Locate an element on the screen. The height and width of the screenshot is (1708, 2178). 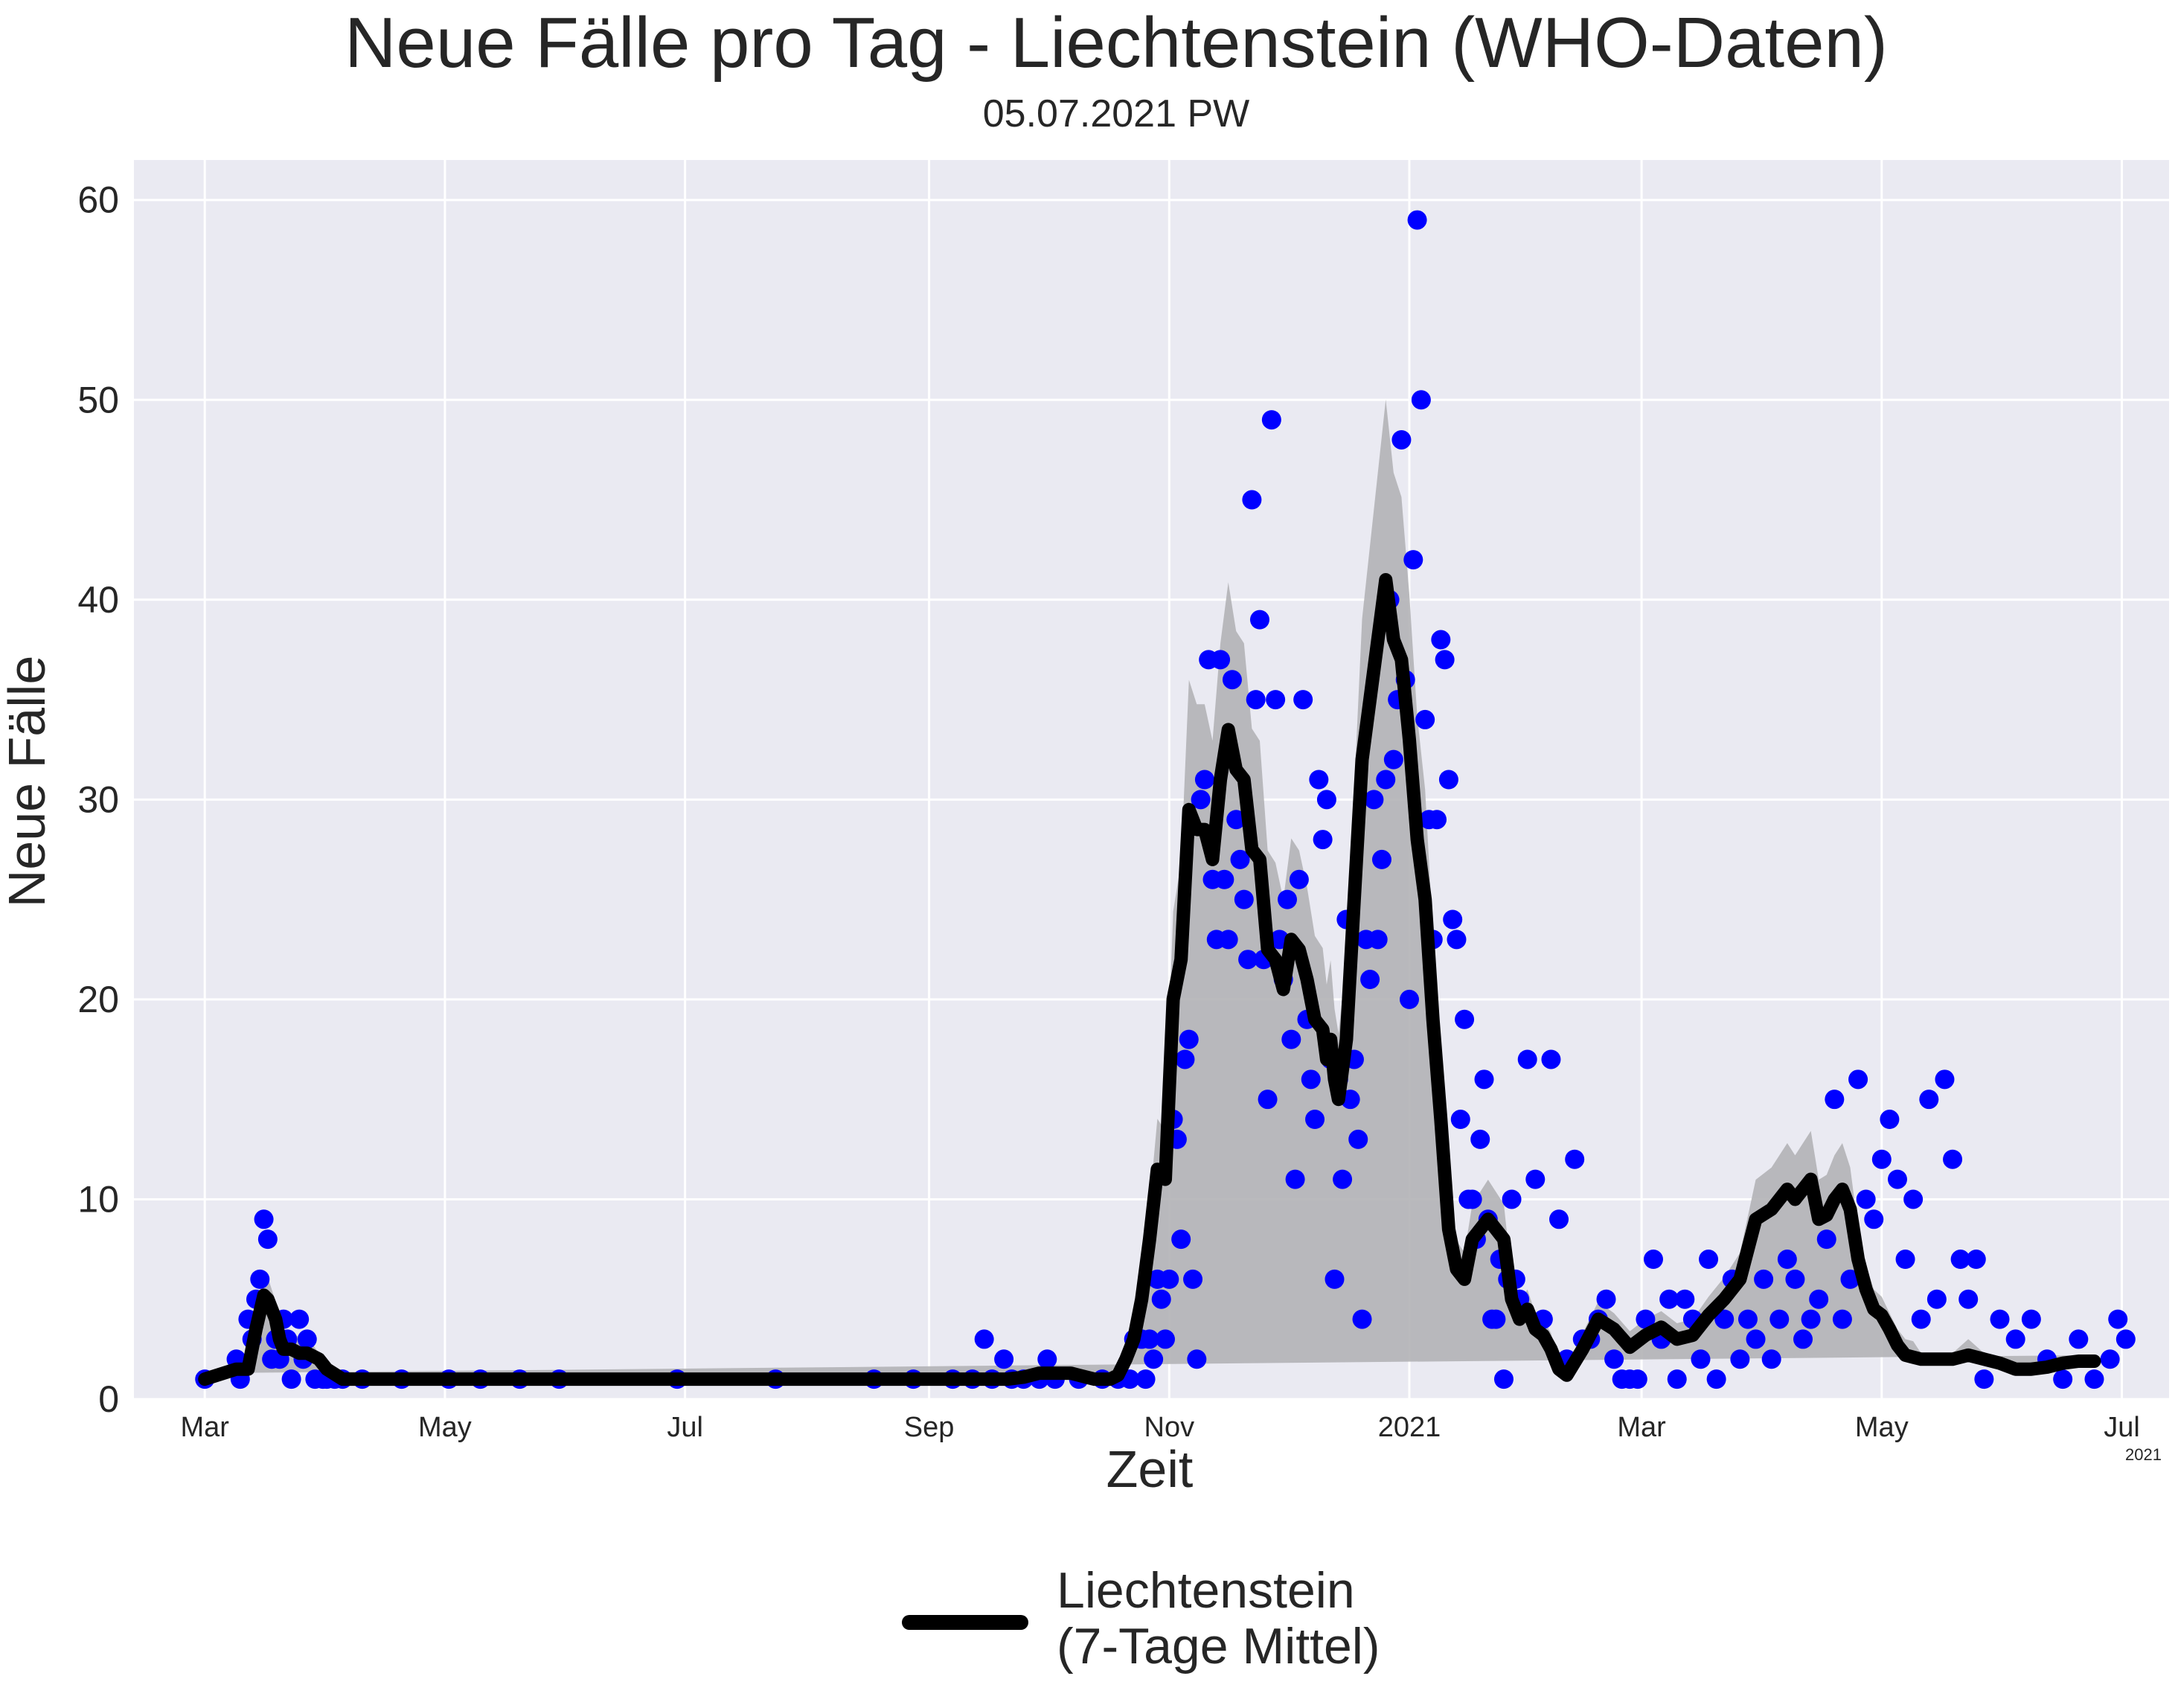
x-tick-label: Nov is located at coordinates (1169, 1427).